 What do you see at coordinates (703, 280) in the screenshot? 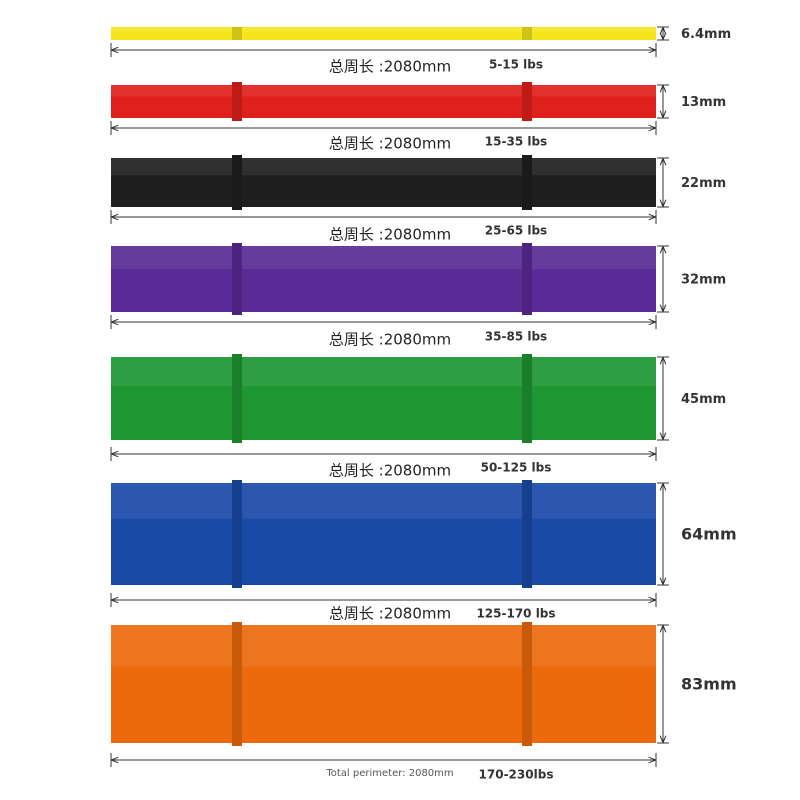
I see `thickness-label: 32mm` at bounding box center [703, 280].